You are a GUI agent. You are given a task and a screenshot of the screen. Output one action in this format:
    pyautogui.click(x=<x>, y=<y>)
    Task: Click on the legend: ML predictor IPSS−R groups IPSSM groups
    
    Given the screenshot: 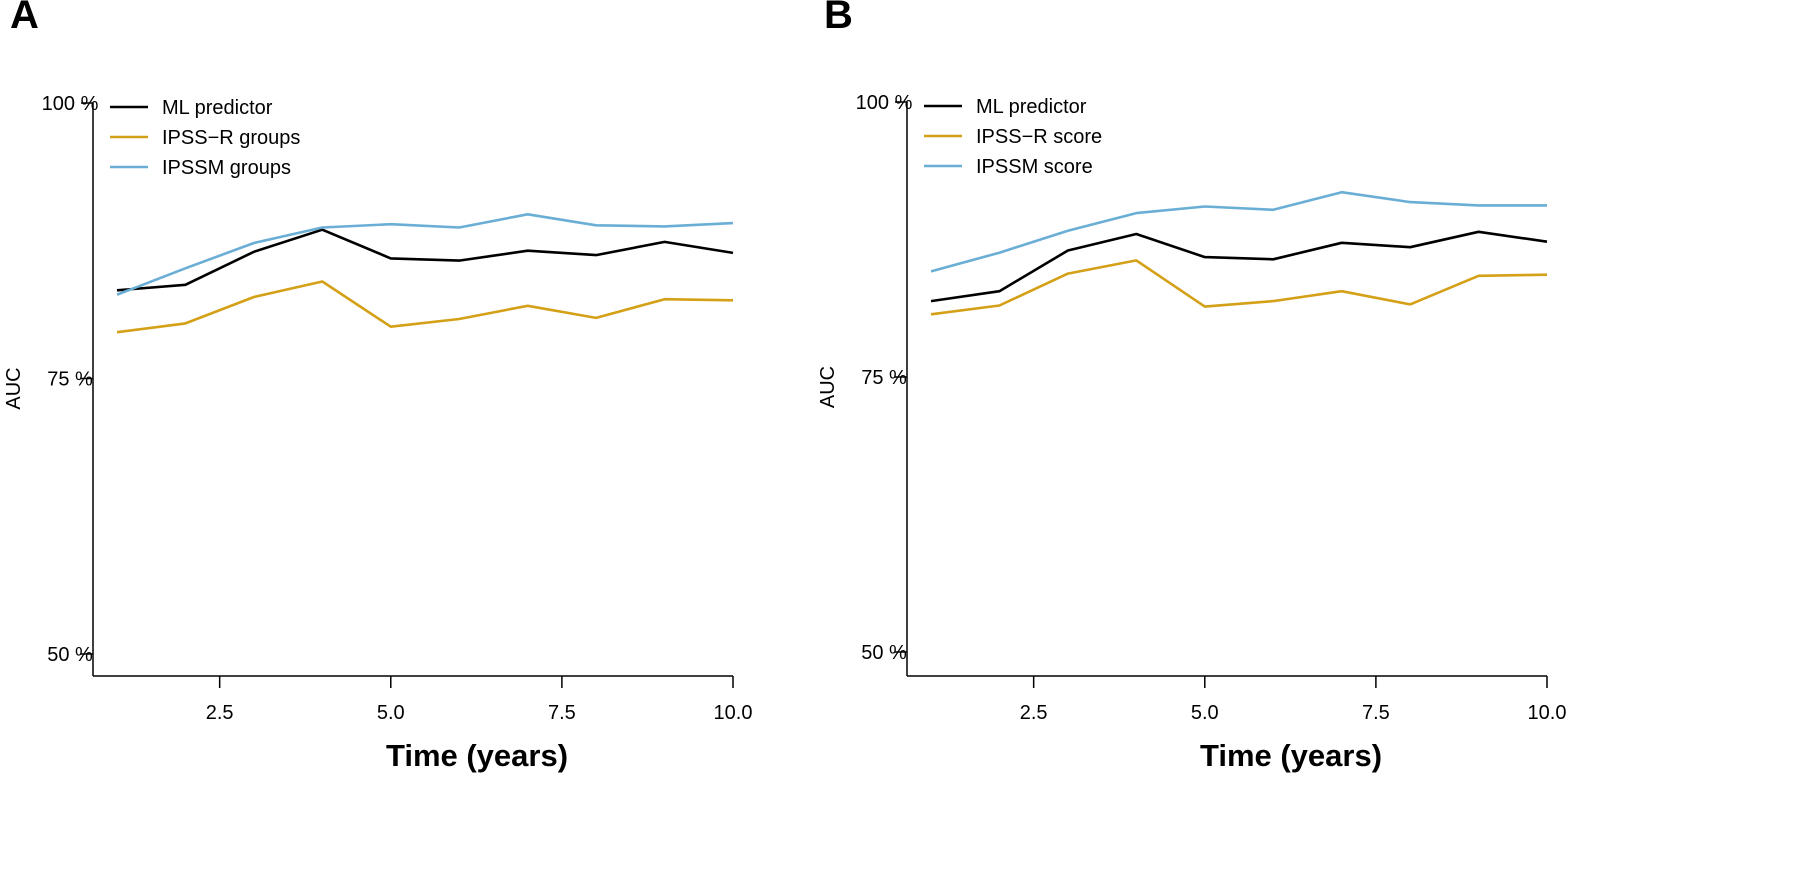 What is the action you would take?
    pyautogui.click(x=205, y=138)
    